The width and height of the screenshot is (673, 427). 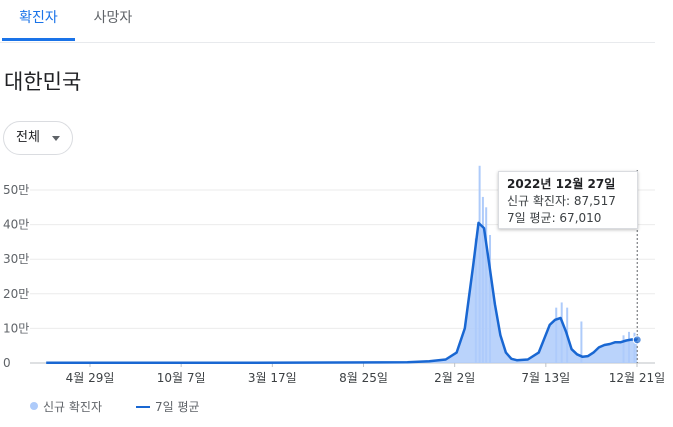 What do you see at coordinates (16, 276) in the screenshot?
I see `y-axis-labels: 0 10만 20만 30만 40만 50만` at bounding box center [16, 276].